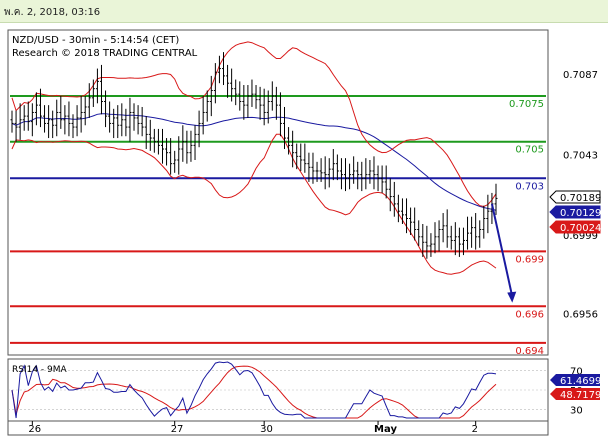 The image size is (608, 445). I want to click on rsi-line, so click(254, 390).